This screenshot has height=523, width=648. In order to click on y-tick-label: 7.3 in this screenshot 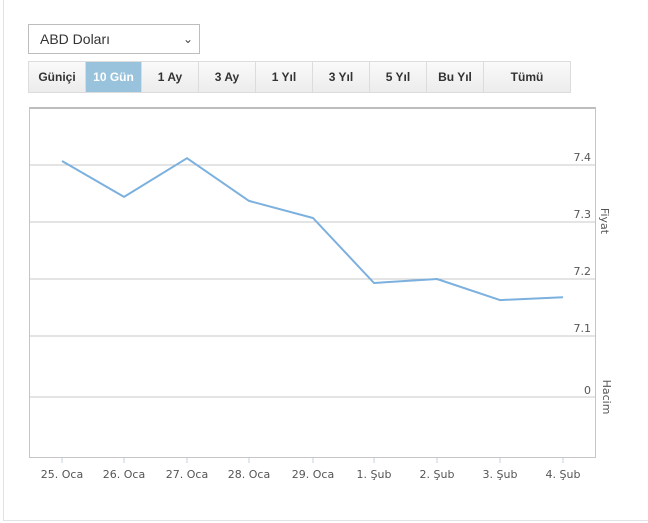, I will do `click(583, 214)`.